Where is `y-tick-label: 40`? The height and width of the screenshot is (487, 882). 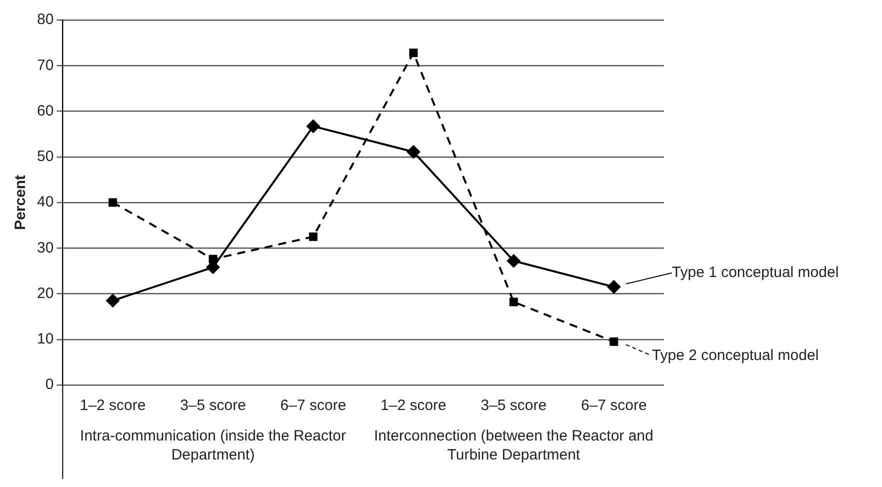
y-tick-label: 40 is located at coordinates (45, 202).